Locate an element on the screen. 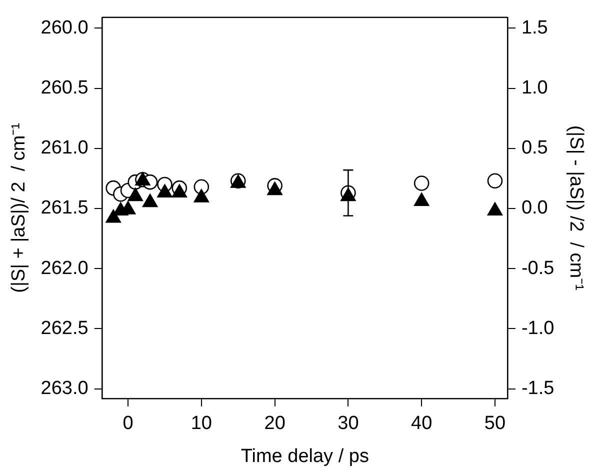  x-tick-label: 50 is located at coordinates (495, 423).